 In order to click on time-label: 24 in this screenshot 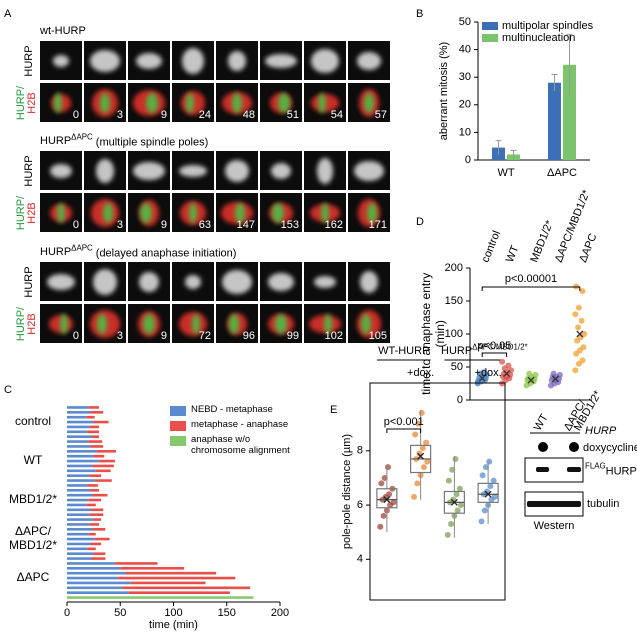, I will do `click(205, 115)`.